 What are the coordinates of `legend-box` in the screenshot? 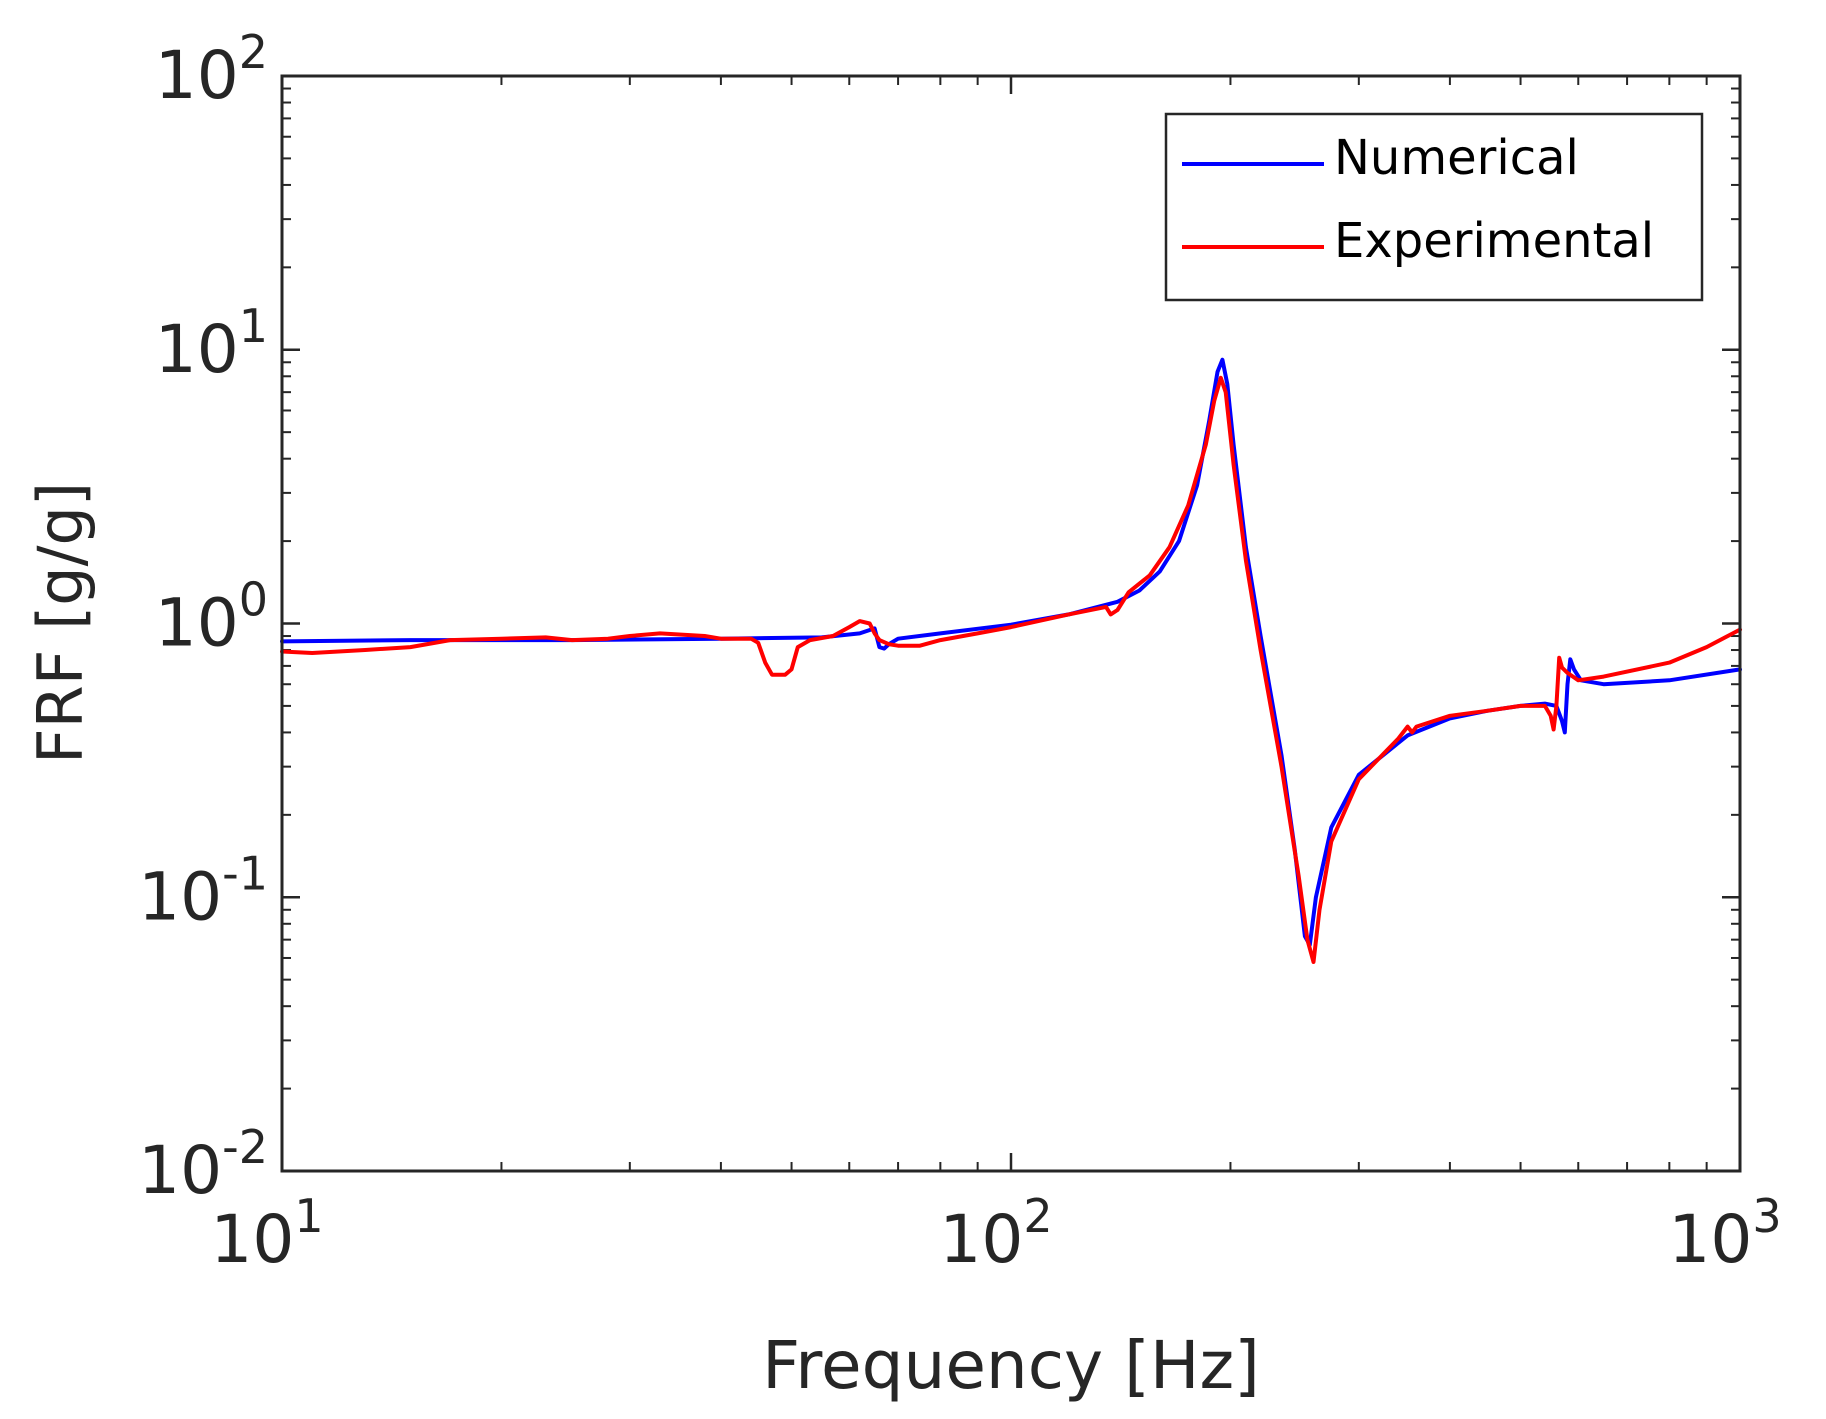 It's located at (1434, 207).